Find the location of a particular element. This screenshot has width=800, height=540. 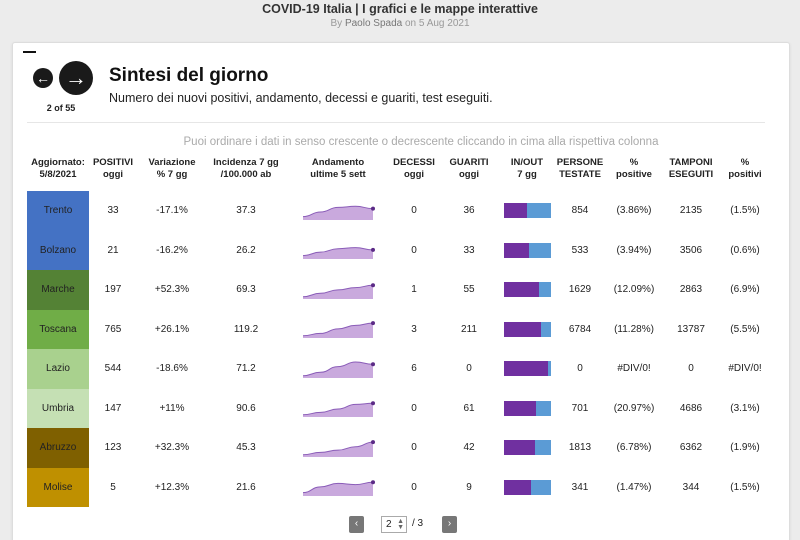

incidenza-cell: 71.2 is located at coordinates (246, 369).